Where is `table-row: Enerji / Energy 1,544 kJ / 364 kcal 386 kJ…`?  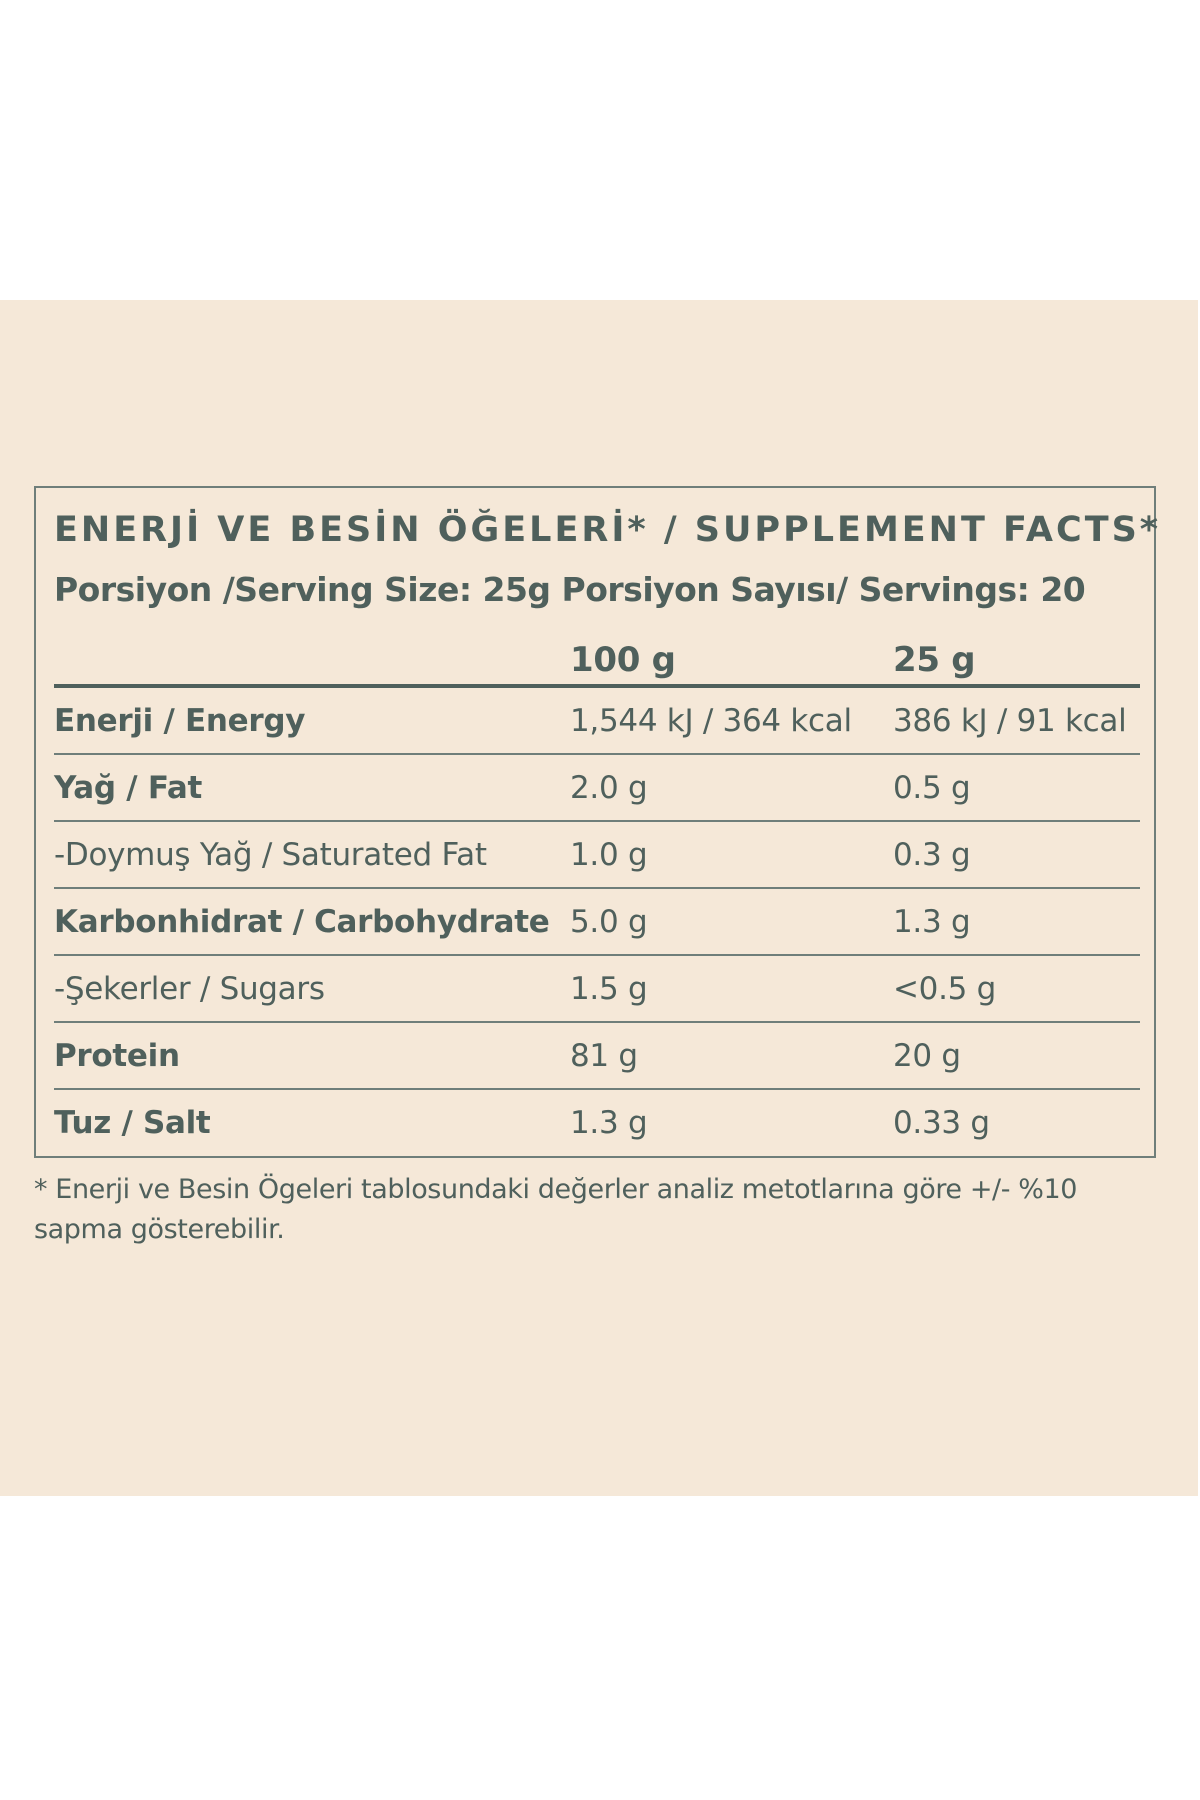 table-row: Enerji / Energy 1,544 kJ / 364 kcal 386 kJ… is located at coordinates (597, 721).